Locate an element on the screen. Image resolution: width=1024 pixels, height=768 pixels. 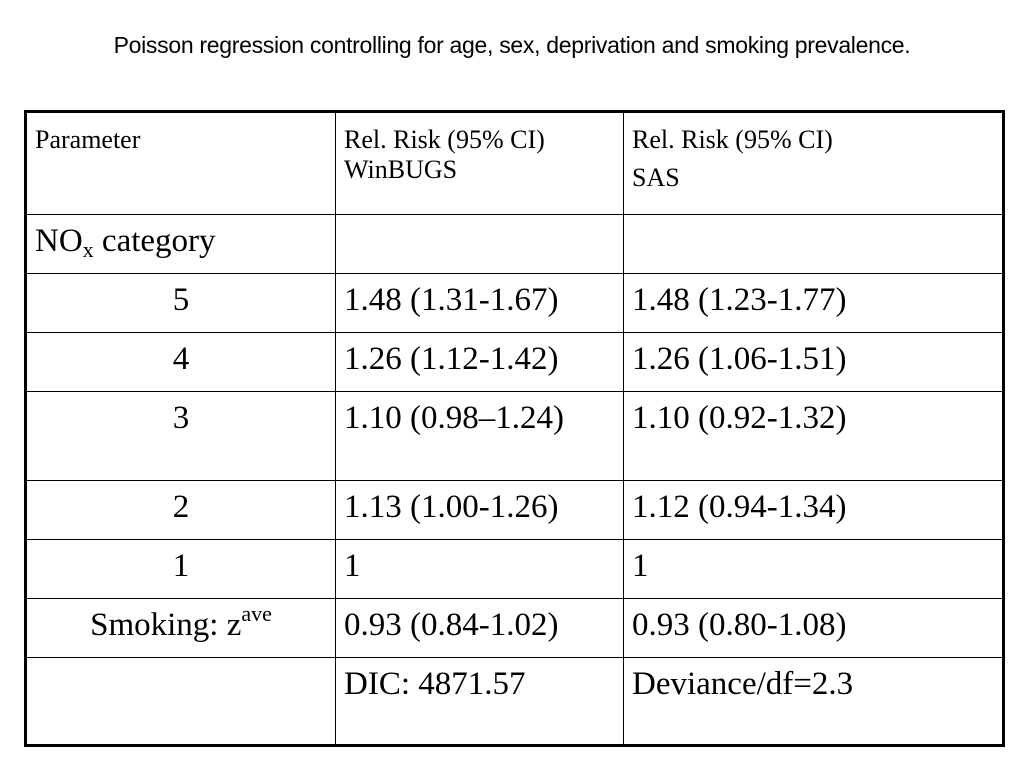
parameter-cell: 5 is located at coordinates (180, 303).